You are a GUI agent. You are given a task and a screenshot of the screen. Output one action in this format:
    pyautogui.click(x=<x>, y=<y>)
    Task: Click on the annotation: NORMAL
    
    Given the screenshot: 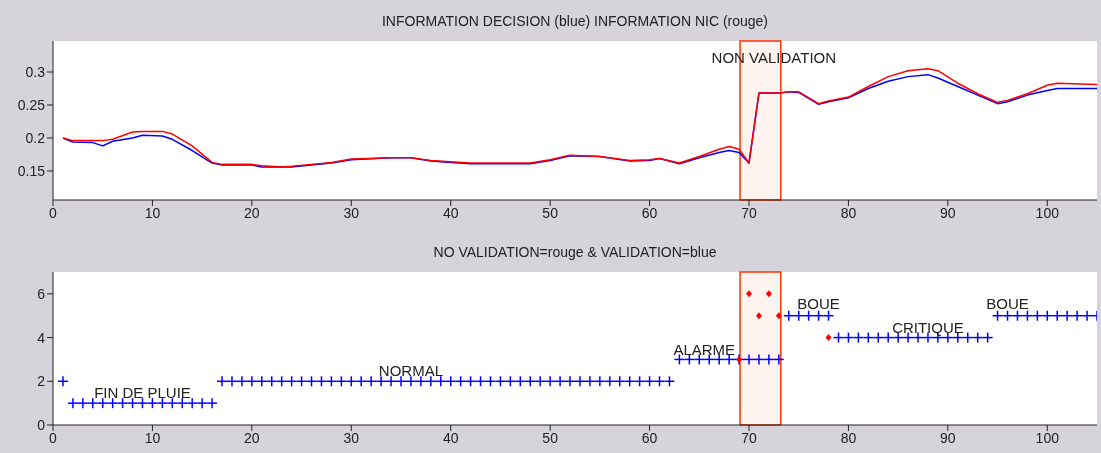 What is the action you would take?
    pyautogui.click(x=411, y=370)
    